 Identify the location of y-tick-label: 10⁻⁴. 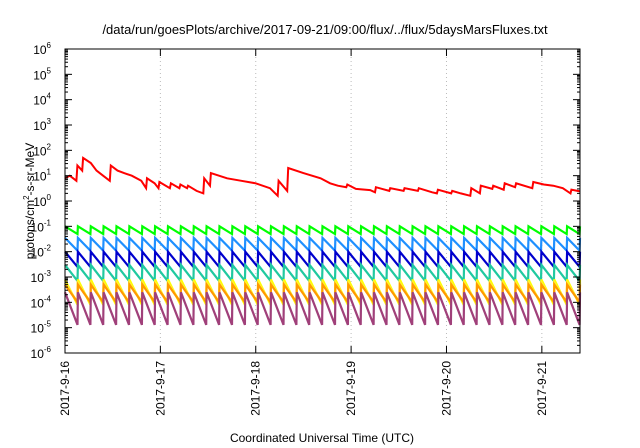
(41, 302).